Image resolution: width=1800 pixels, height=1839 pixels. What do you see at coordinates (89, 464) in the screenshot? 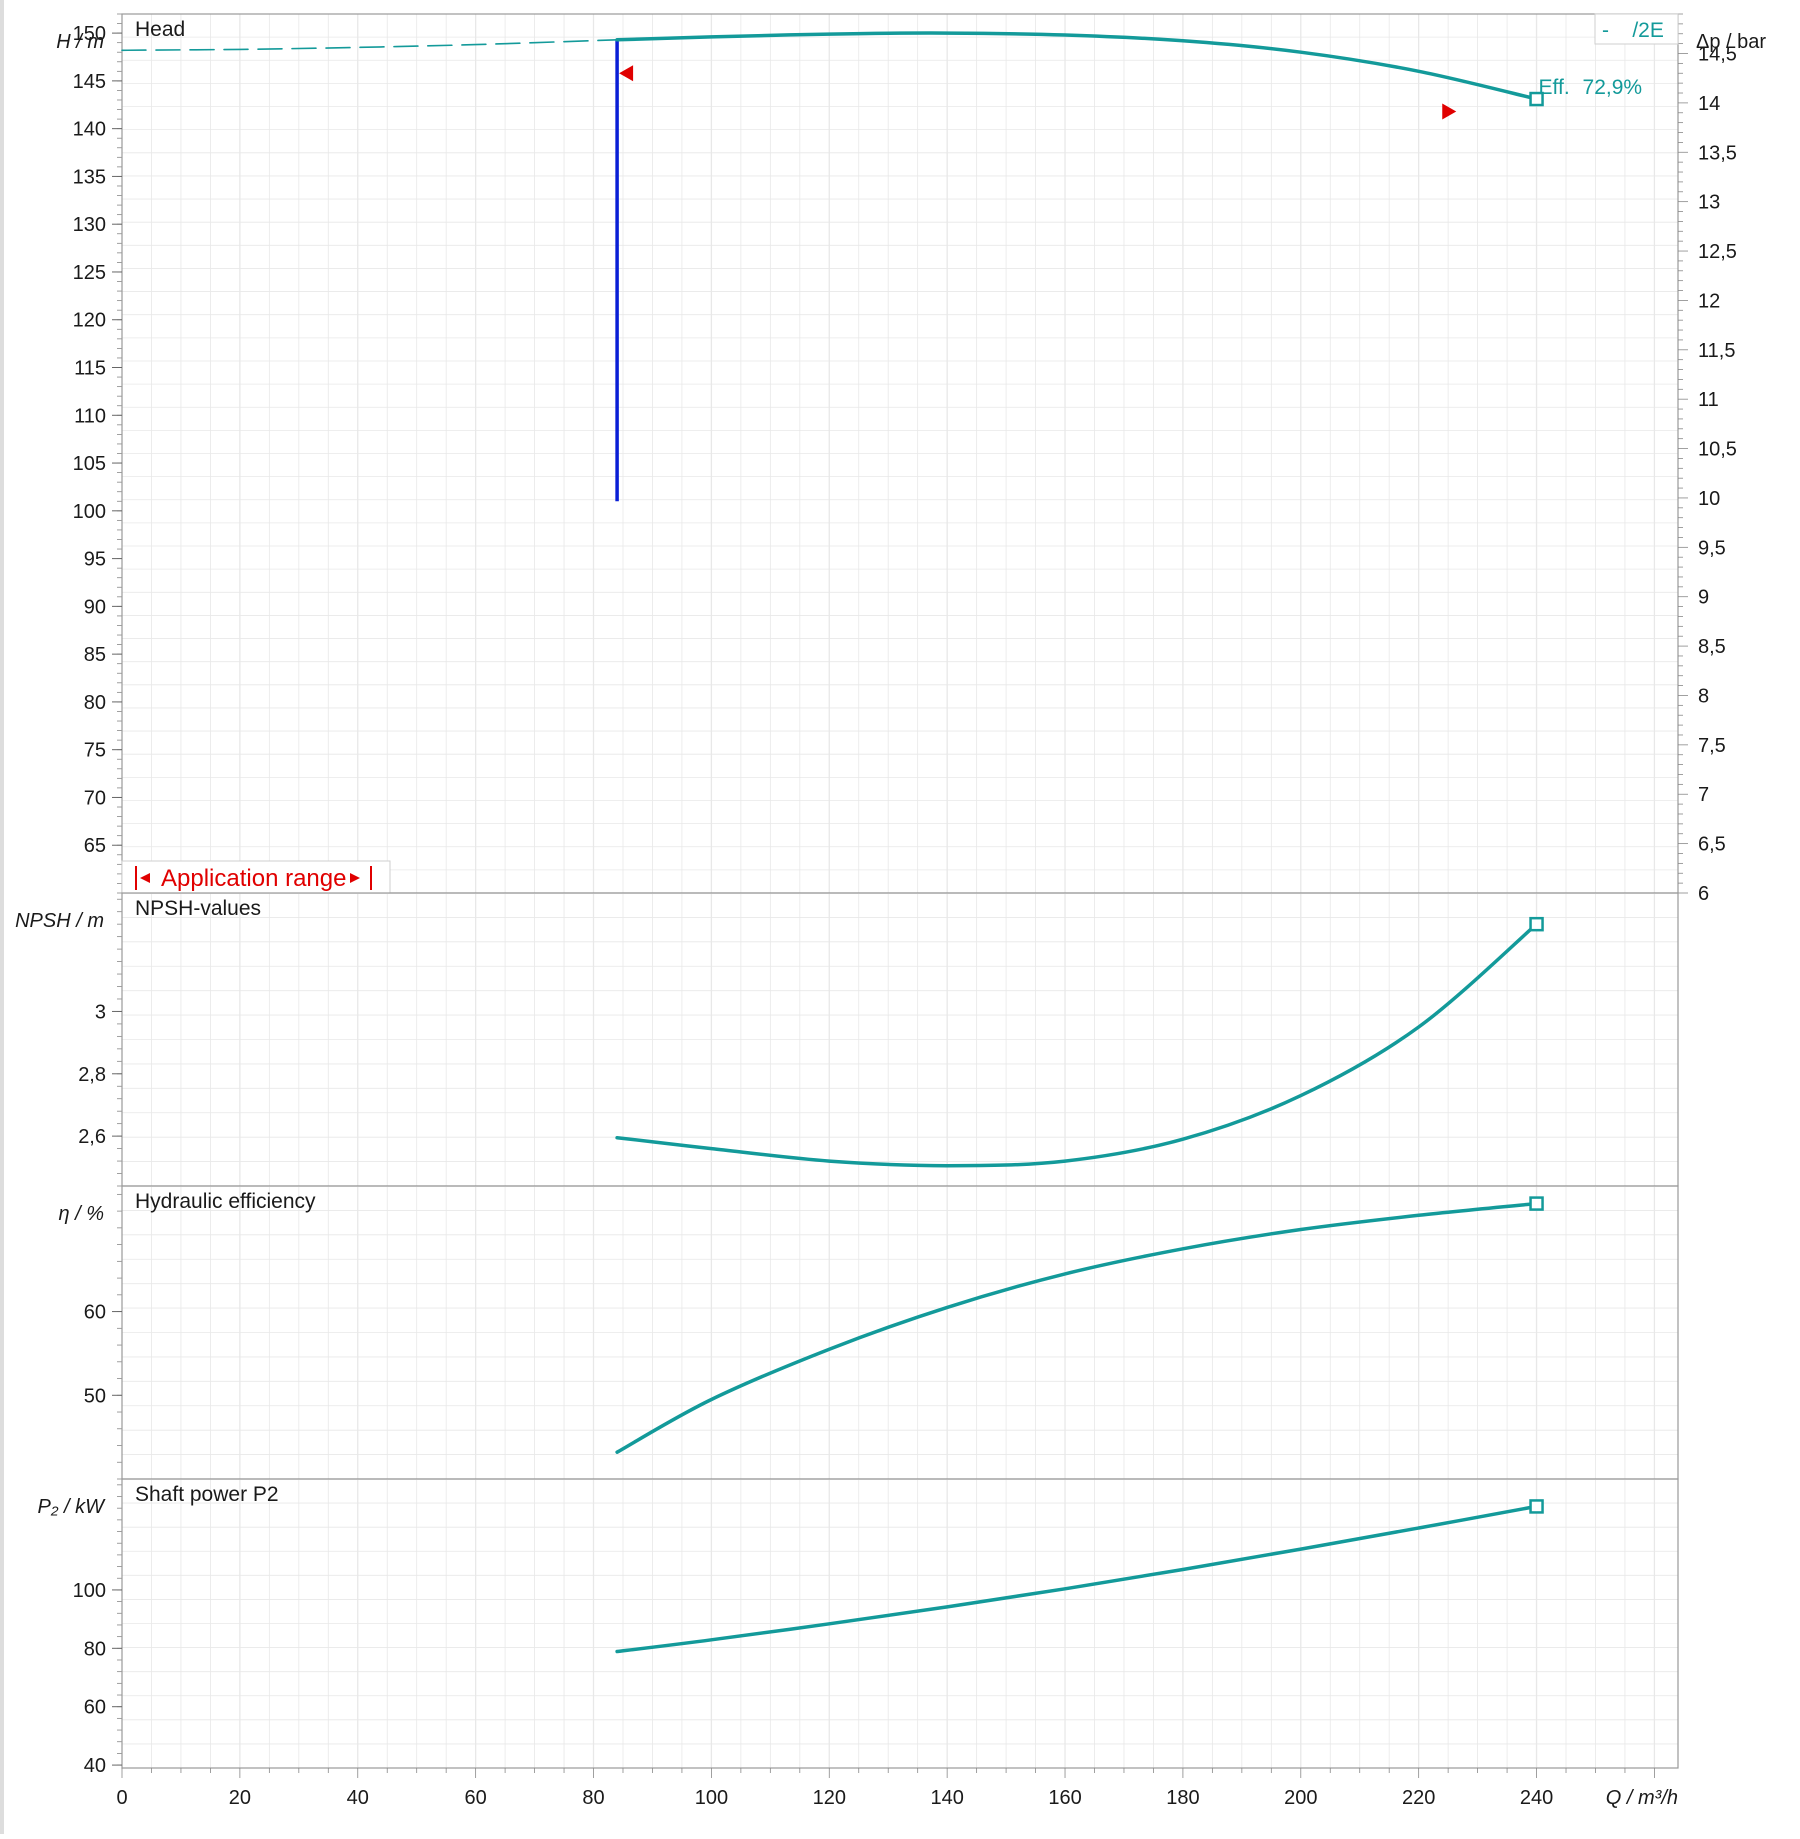
I see `y-tick-label: 105` at bounding box center [89, 464].